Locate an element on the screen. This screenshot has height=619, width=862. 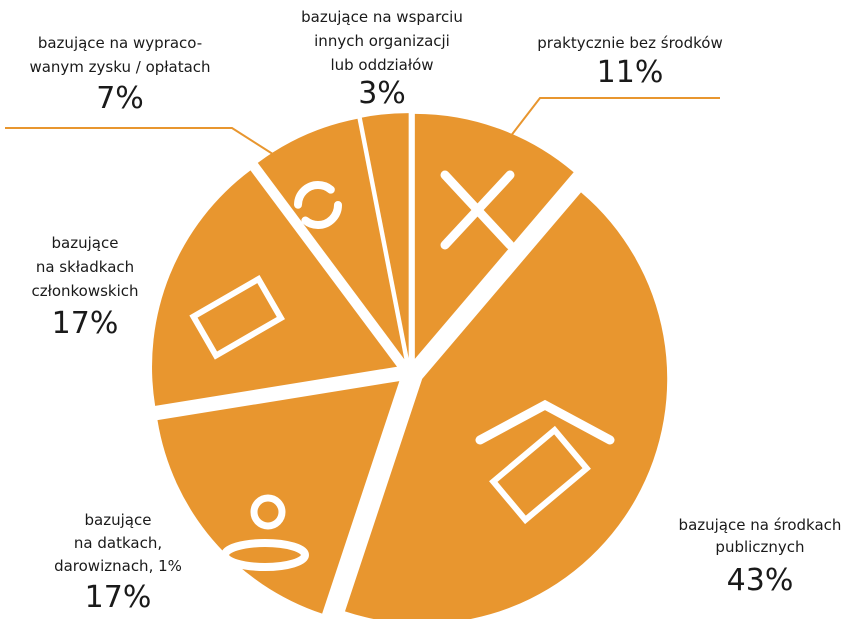
value-label: 43% is located at coordinates (760, 580).